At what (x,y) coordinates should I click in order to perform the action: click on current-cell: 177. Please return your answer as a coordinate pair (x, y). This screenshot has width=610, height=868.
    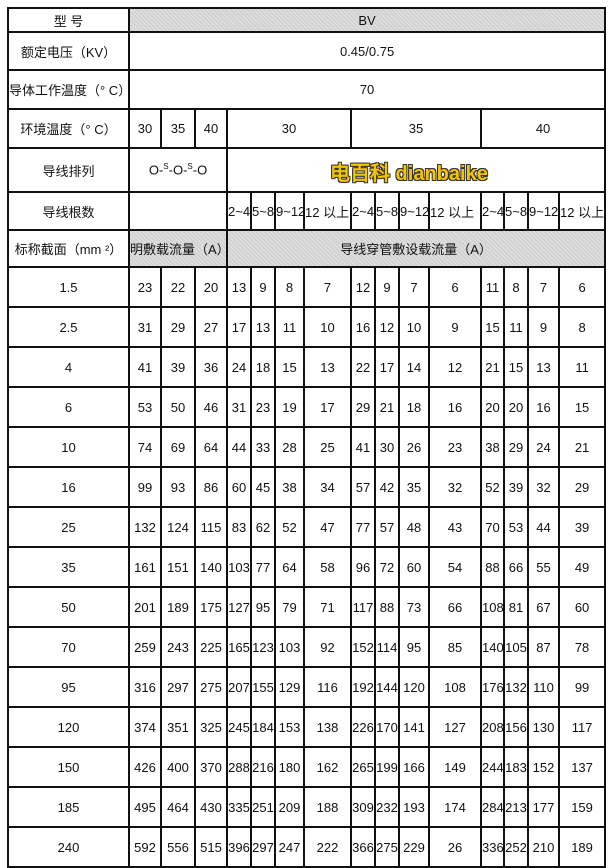
    Looking at the image, I should click on (543, 807).